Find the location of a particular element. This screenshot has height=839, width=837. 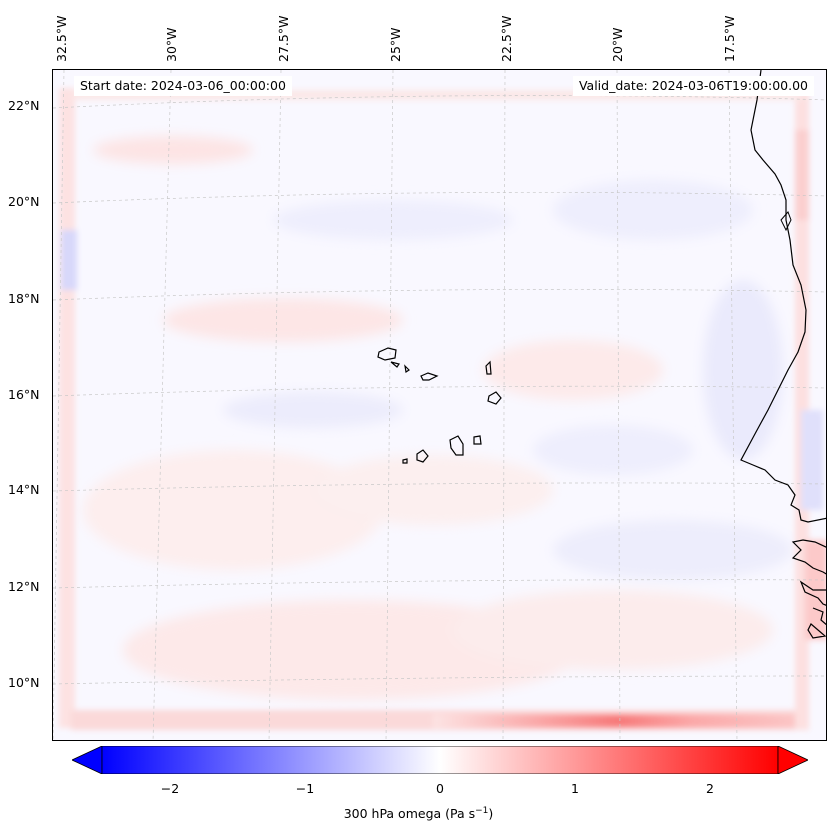

island-sal is located at coordinates (488, 367).